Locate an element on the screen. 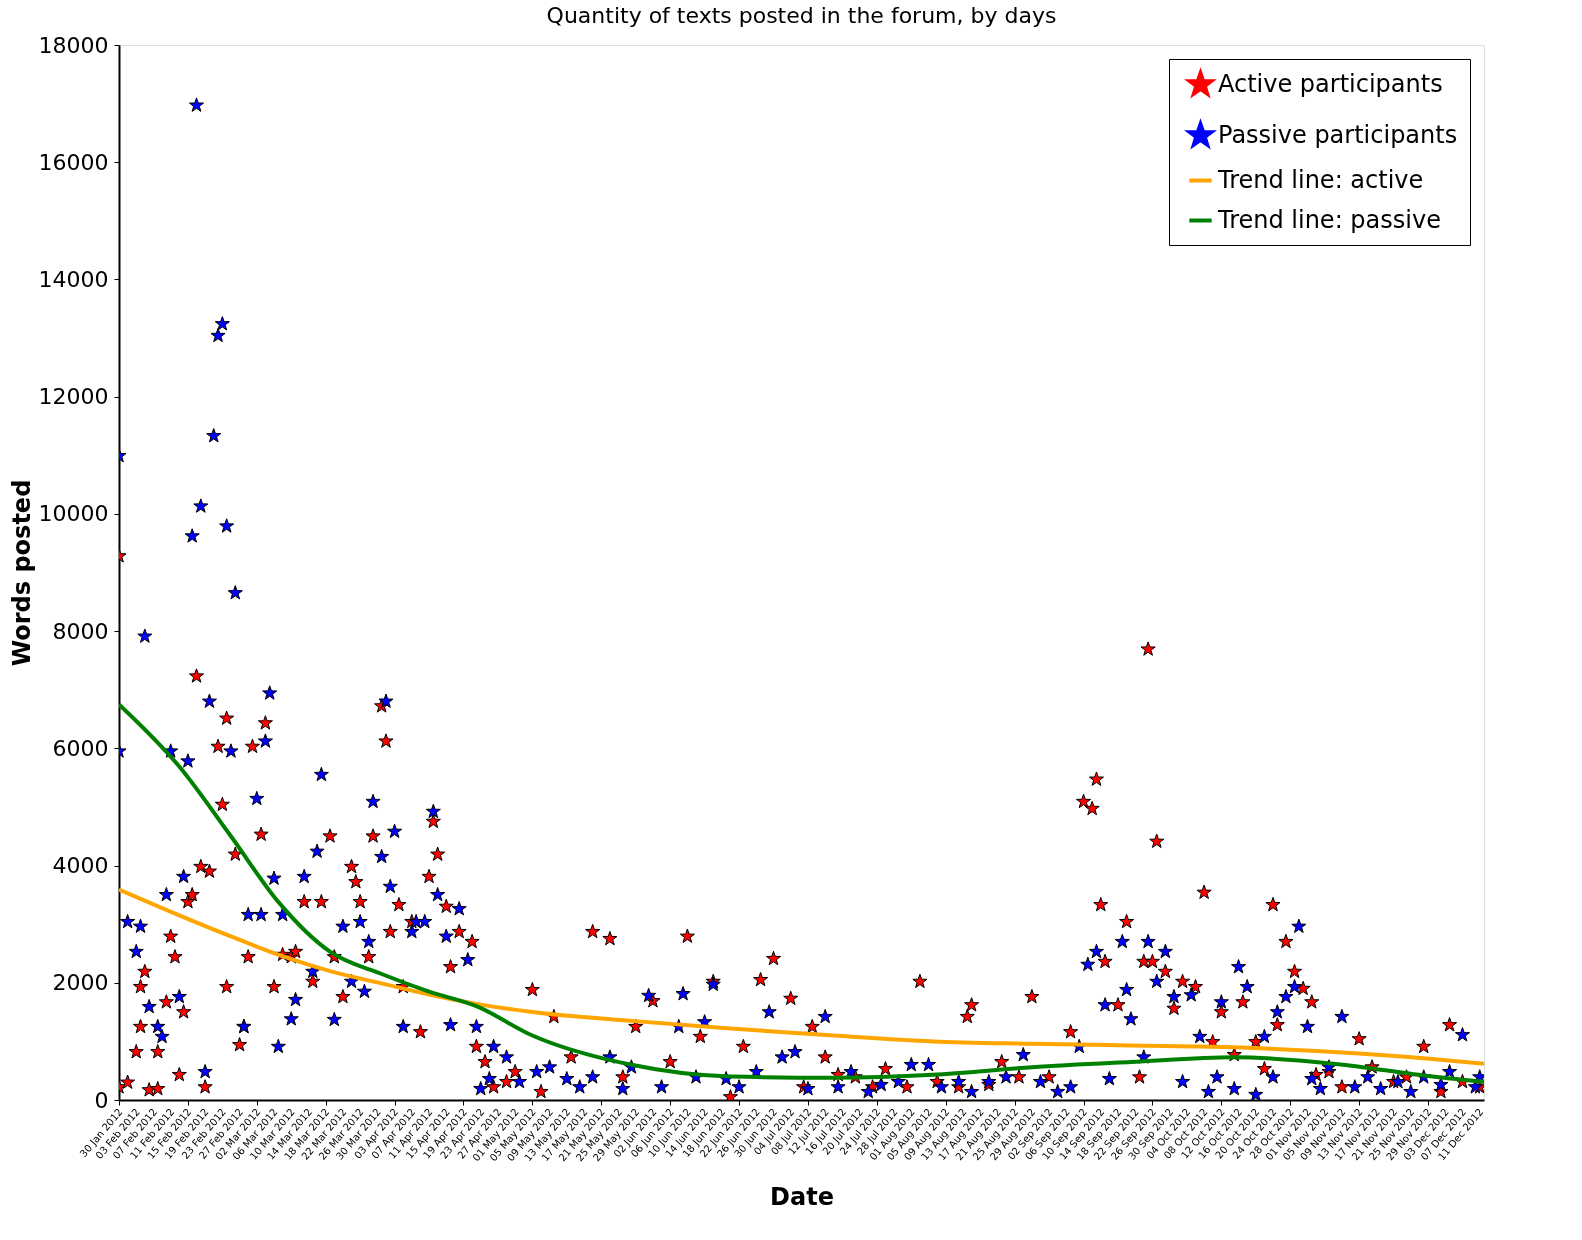 This screenshot has width=1582, height=1240. y-tick-label: 10000 is located at coordinates (73, 514).